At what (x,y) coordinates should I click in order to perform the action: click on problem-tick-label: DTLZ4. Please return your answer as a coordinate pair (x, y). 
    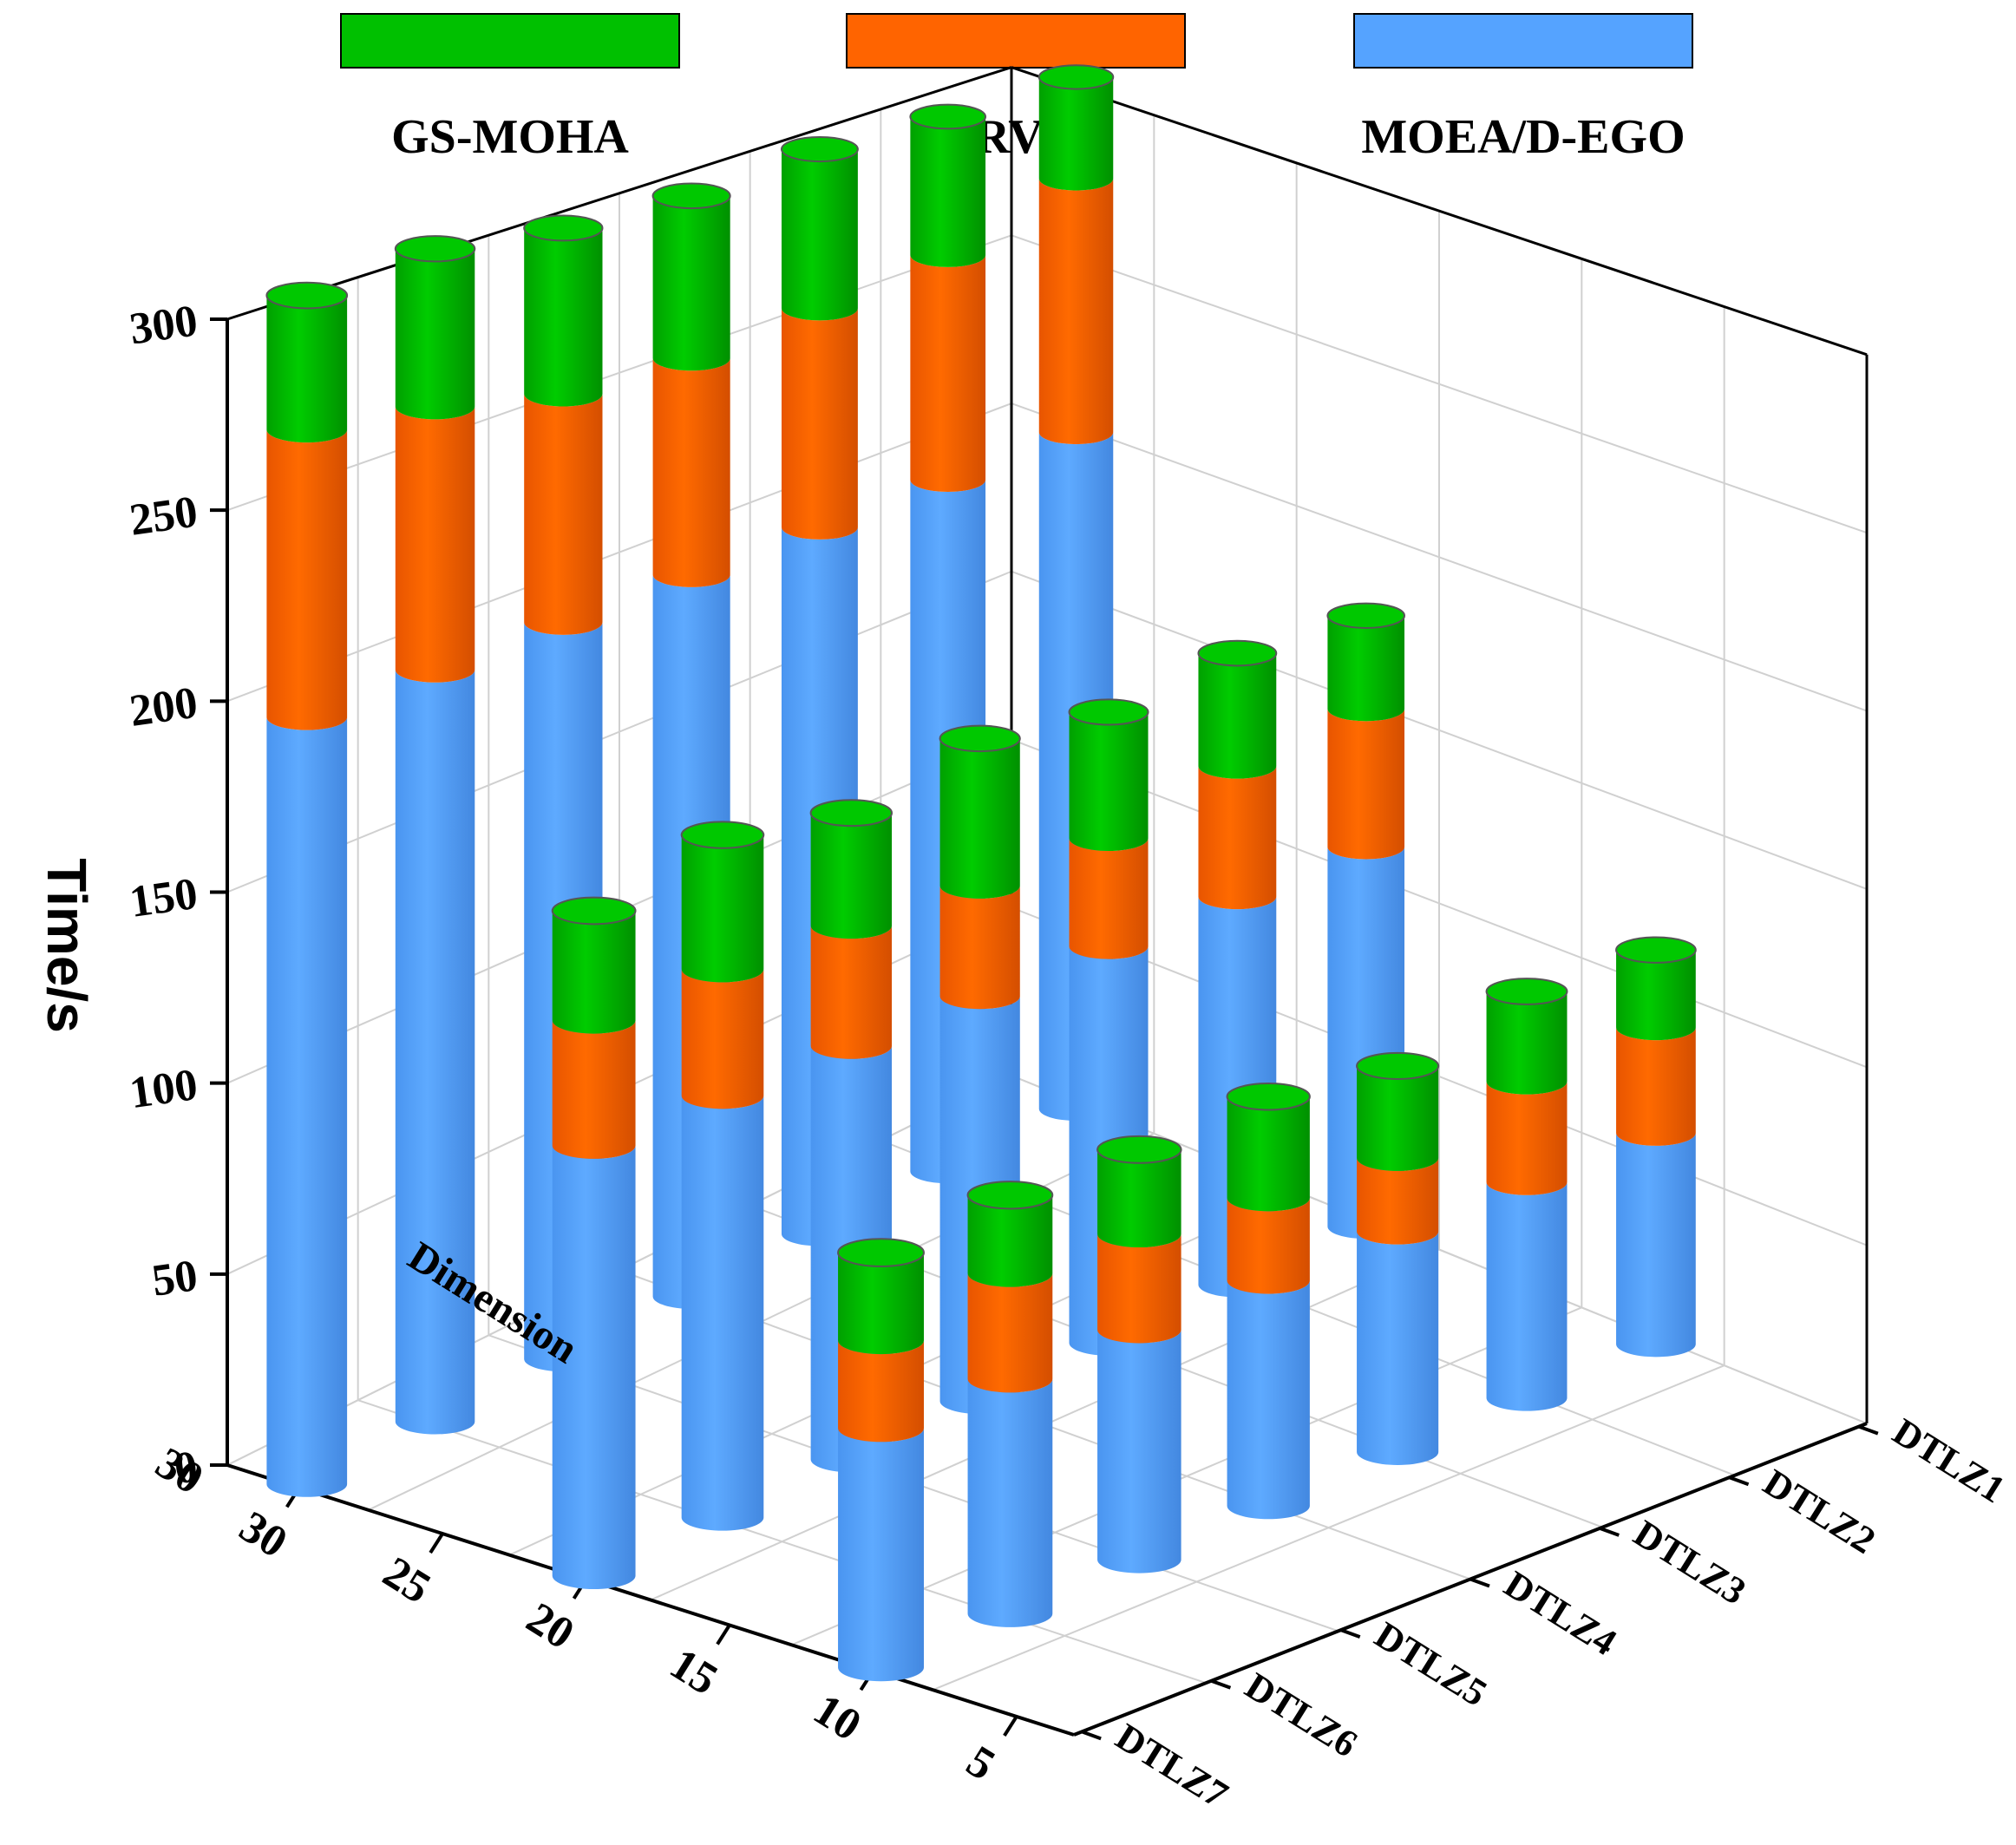
    Looking at the image, I should click on (1560, 1613).